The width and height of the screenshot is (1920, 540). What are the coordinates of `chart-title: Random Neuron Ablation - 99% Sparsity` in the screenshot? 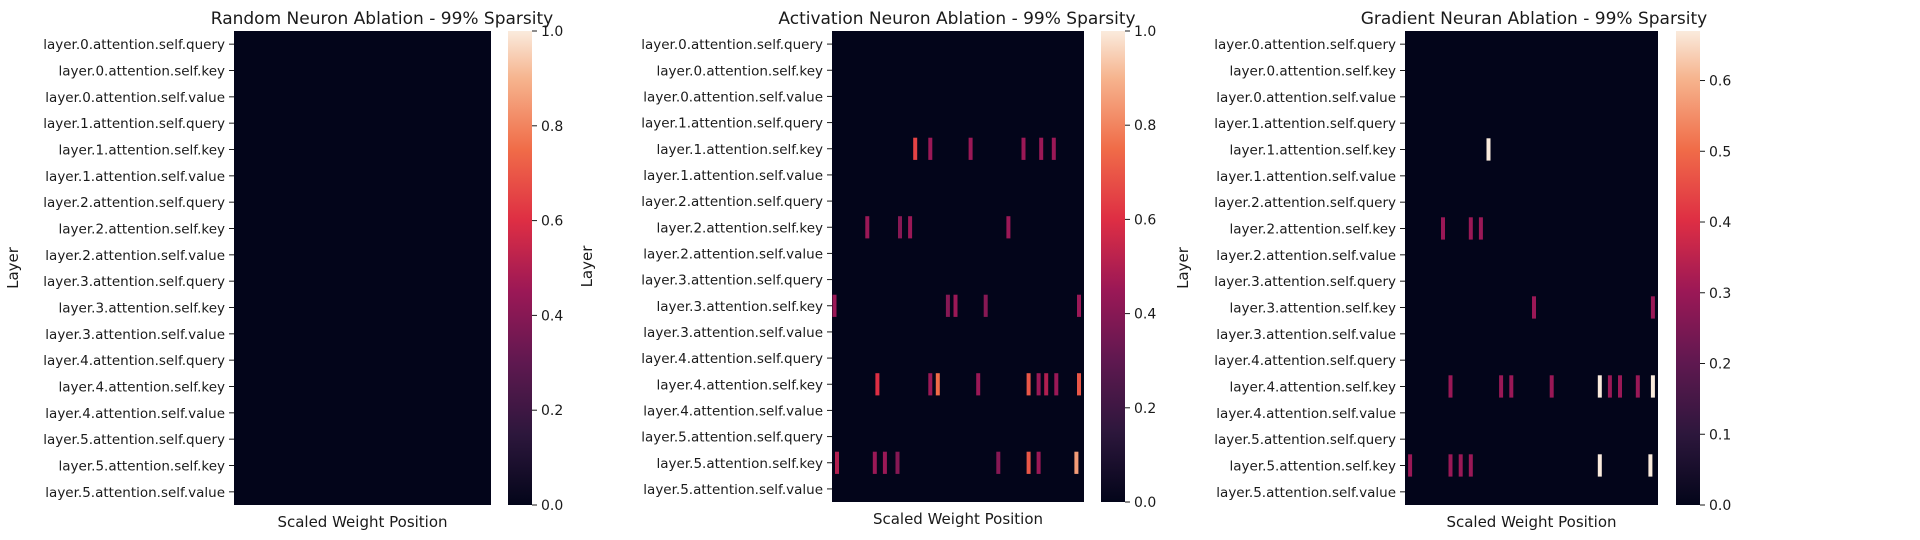 It's located at (382, 19).